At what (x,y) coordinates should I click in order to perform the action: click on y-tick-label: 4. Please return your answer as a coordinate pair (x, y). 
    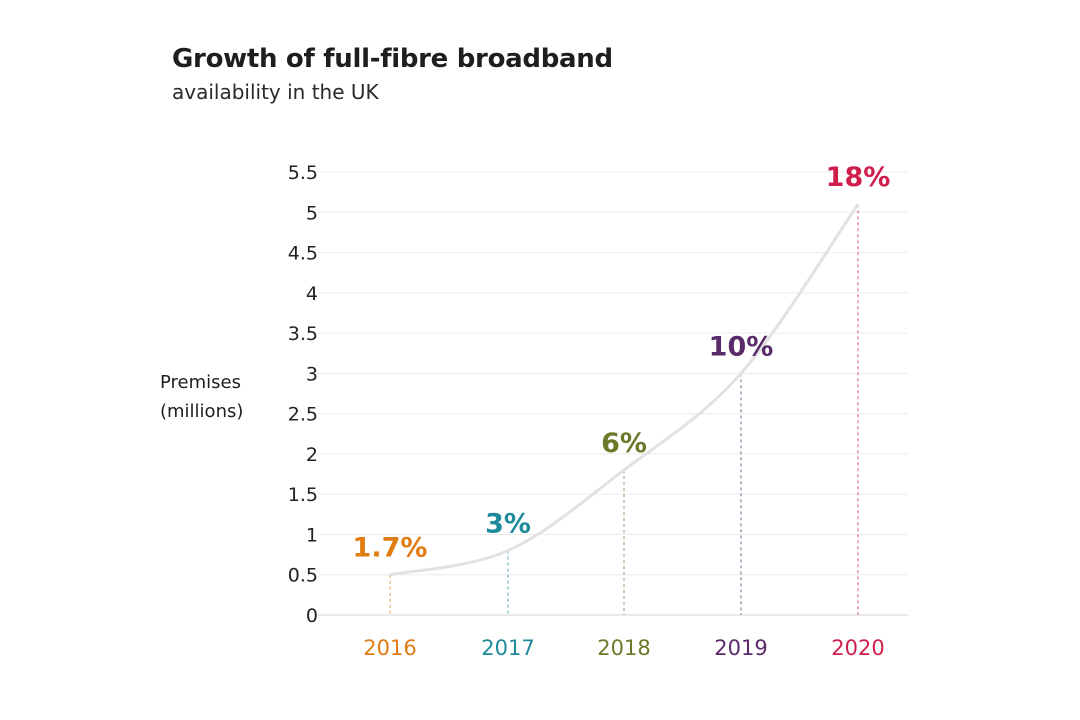
    Looking at the image, I should click on (312, 294).